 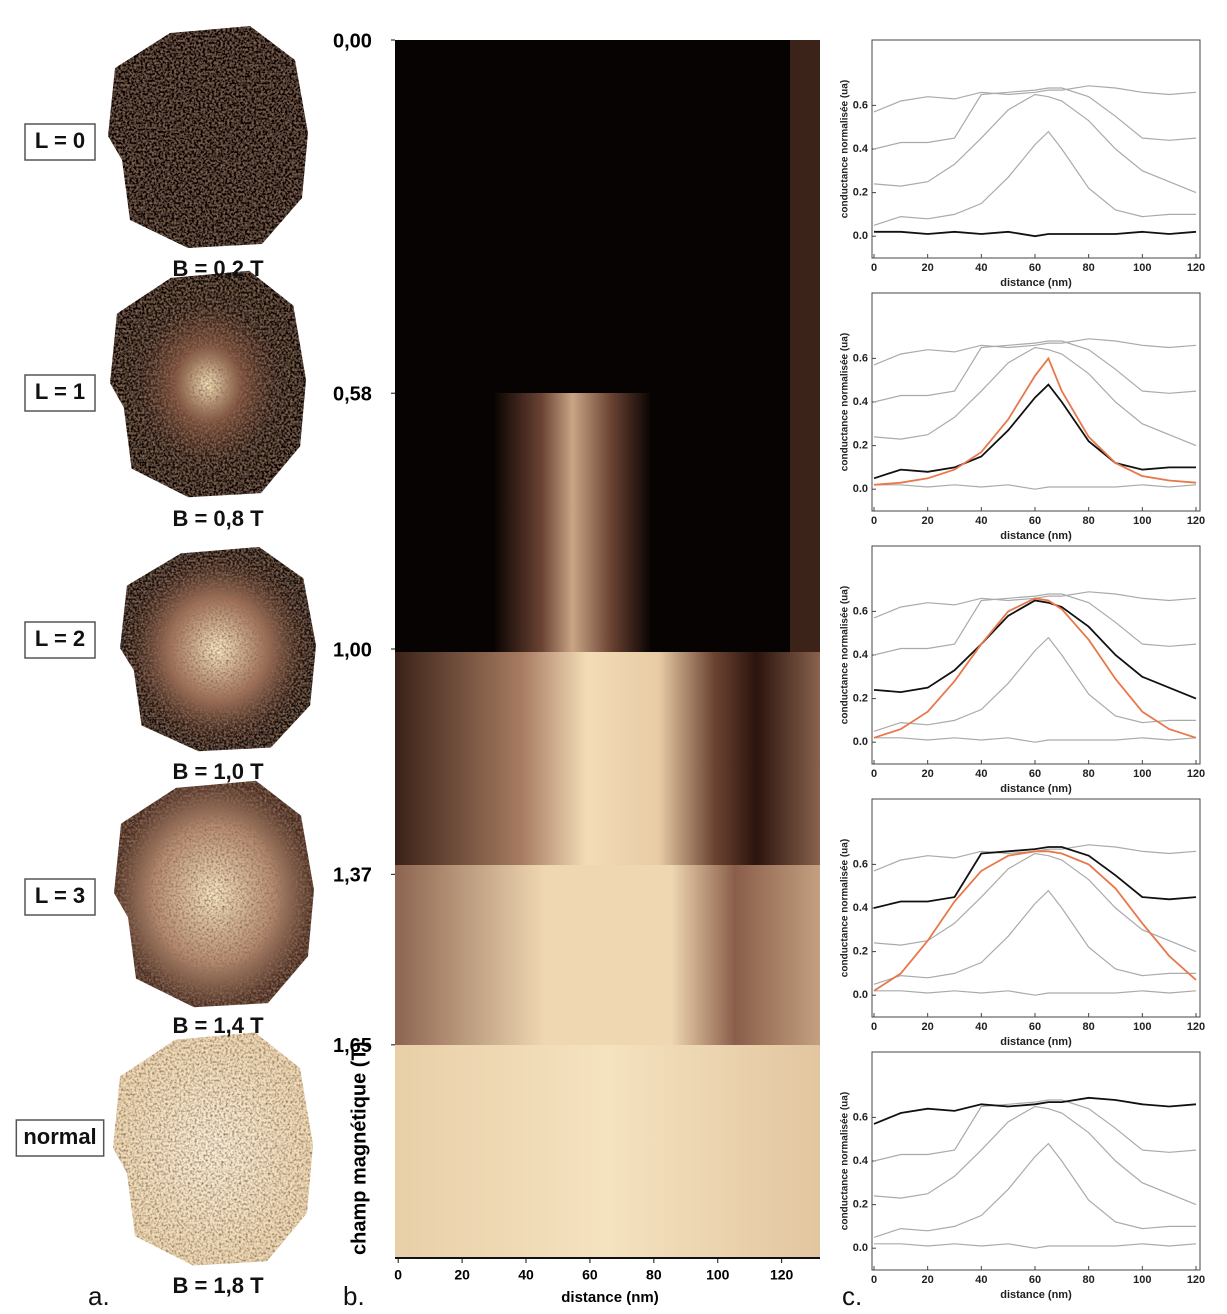 What do you see at coordinates (805, 346) in the screenshot?
I see `heatmap-edge` at bounding box center [805, 346].